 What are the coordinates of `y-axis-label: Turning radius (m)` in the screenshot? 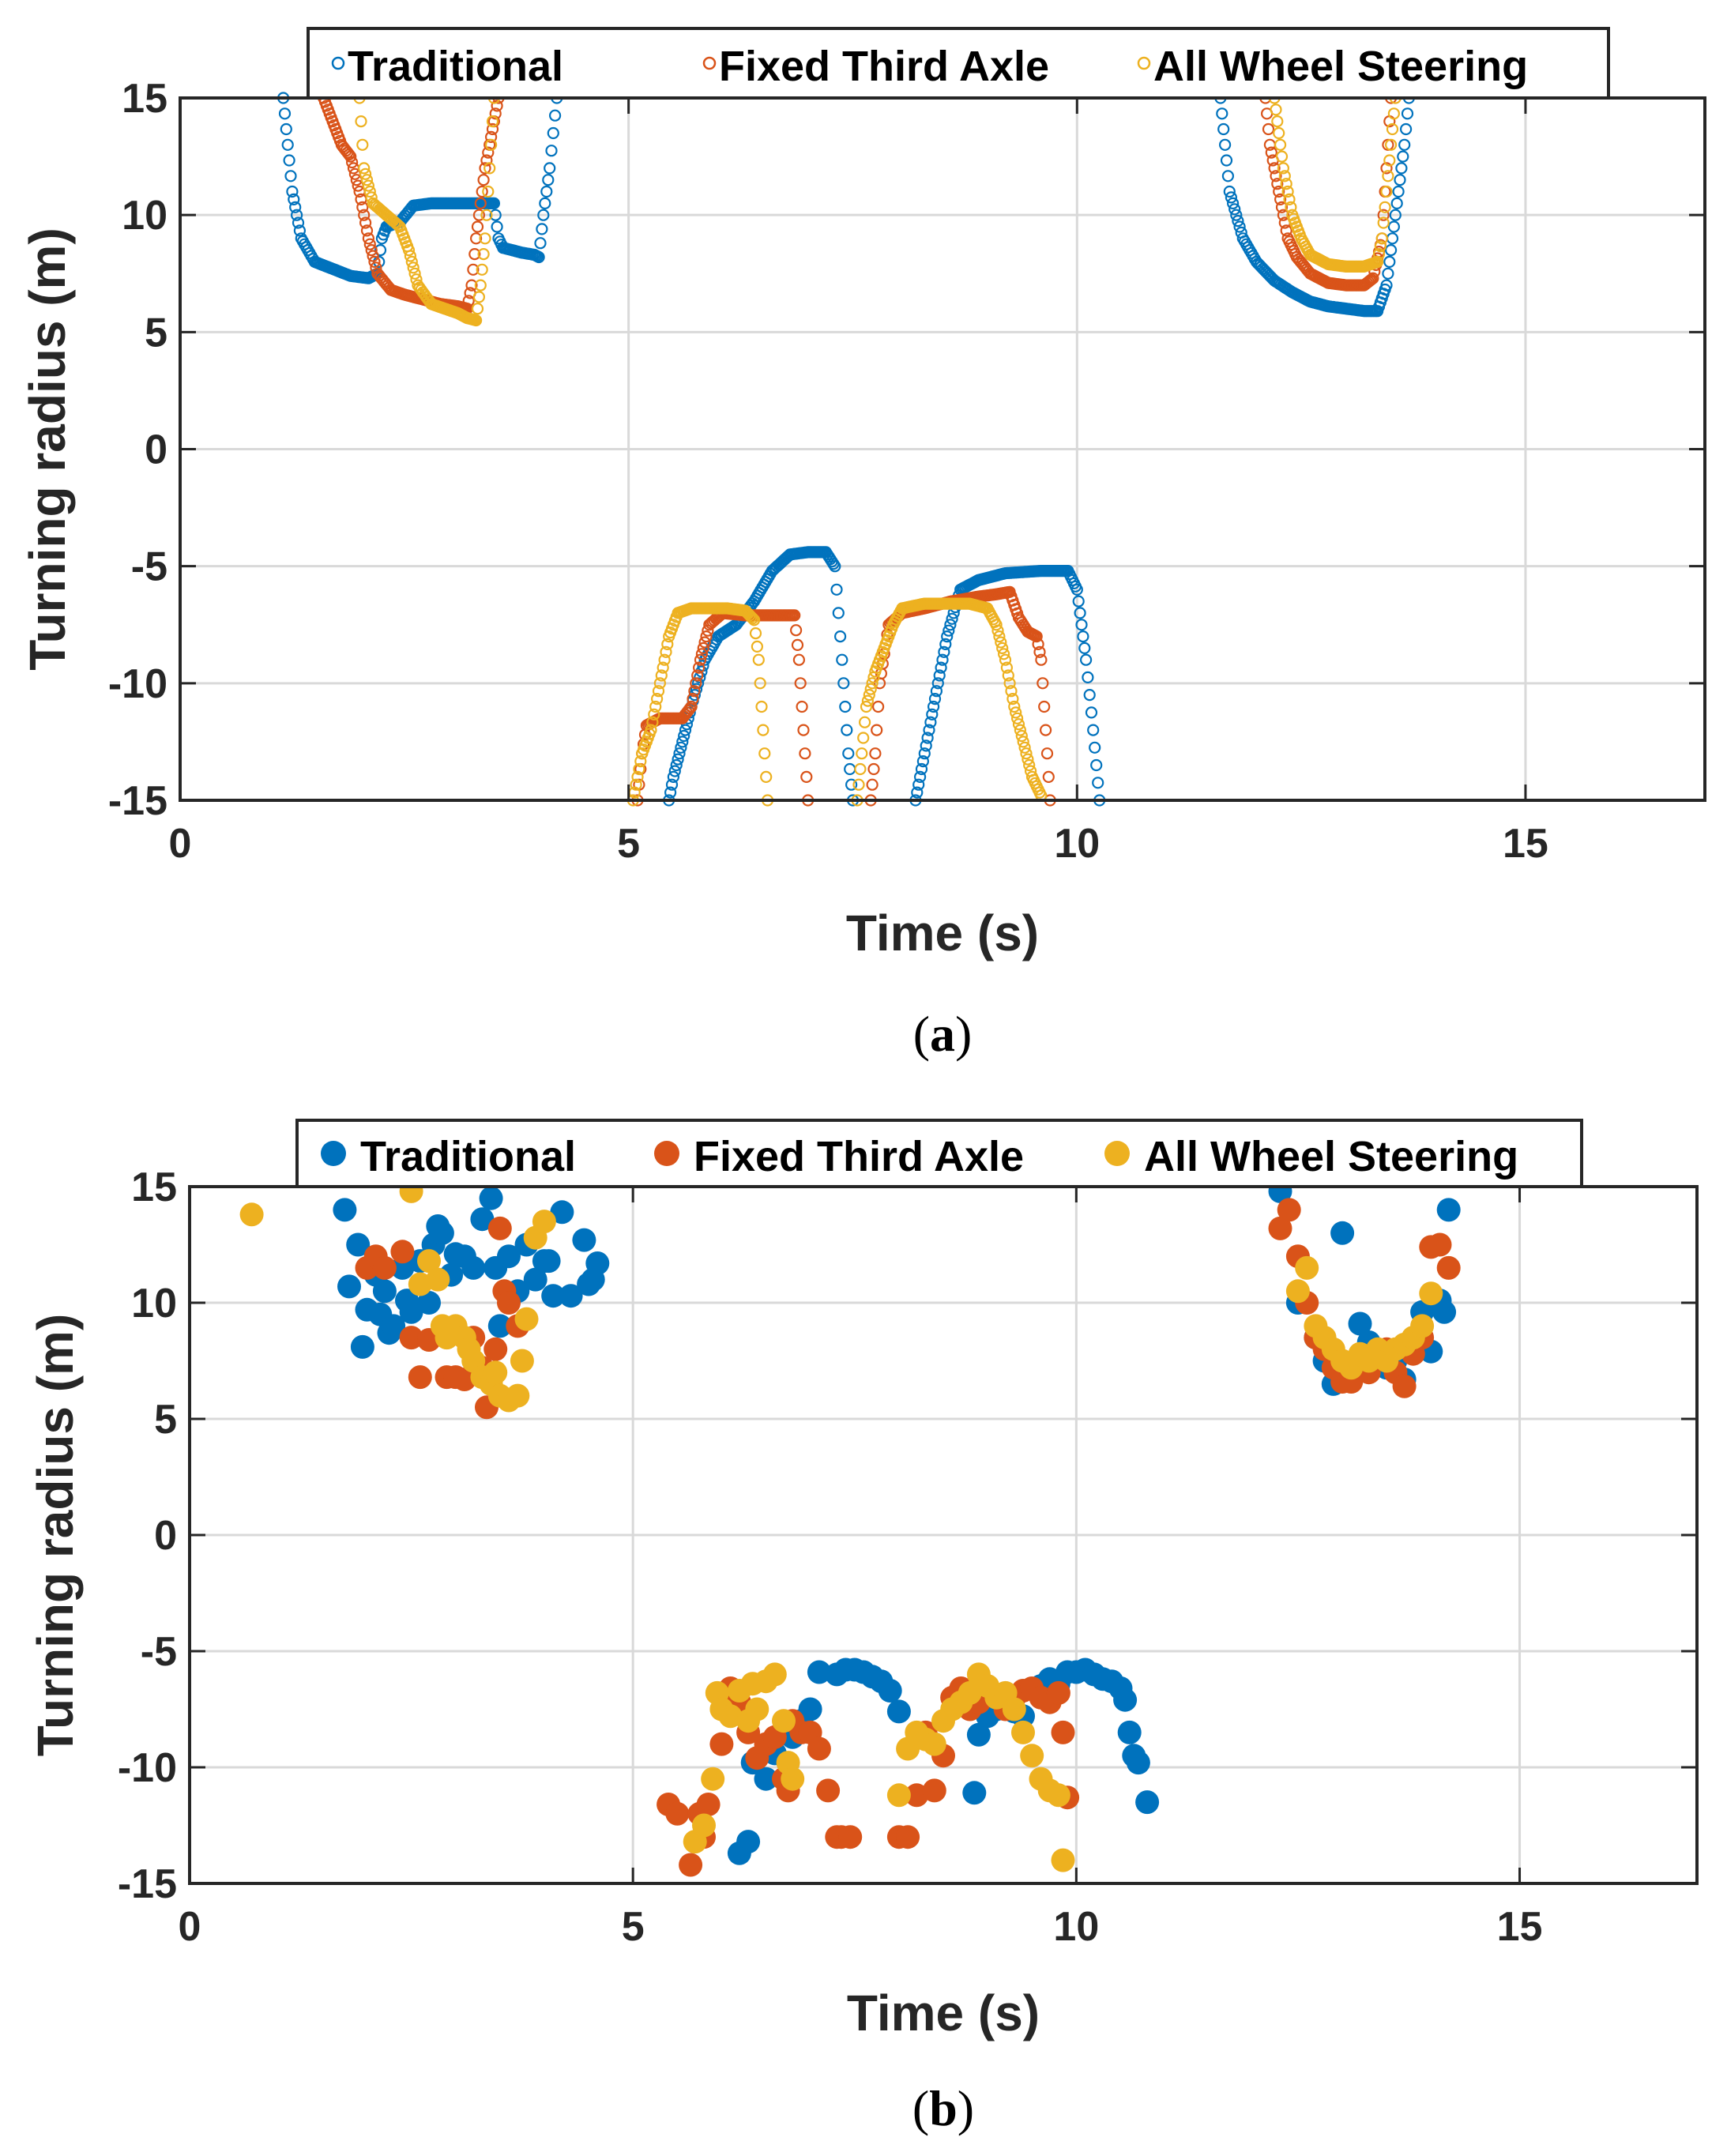 It's located at (47, 450).